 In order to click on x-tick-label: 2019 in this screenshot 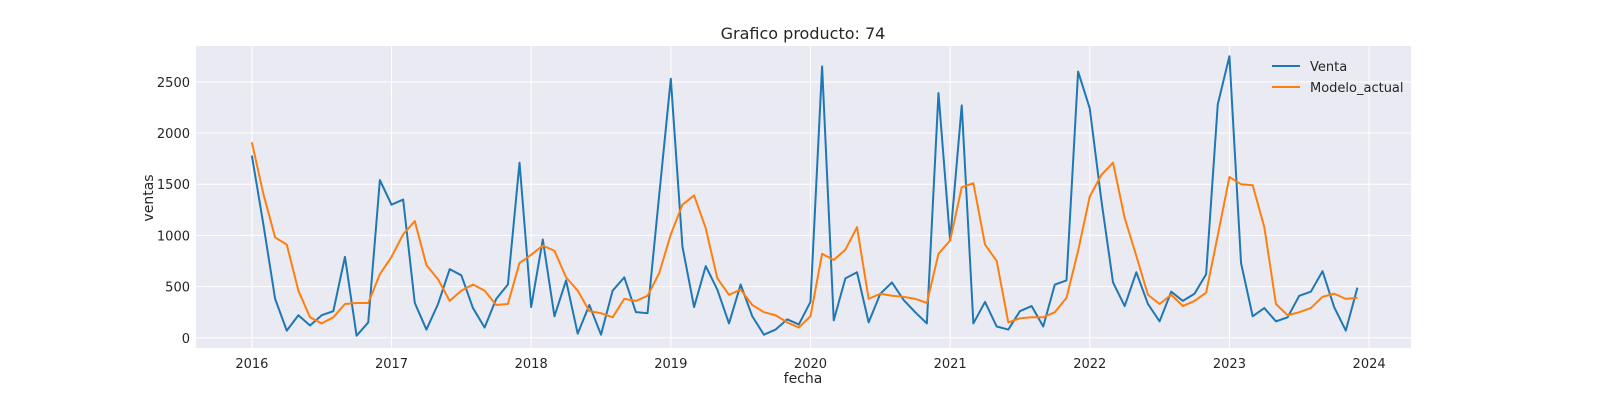, I will do `click(670, 364)`.